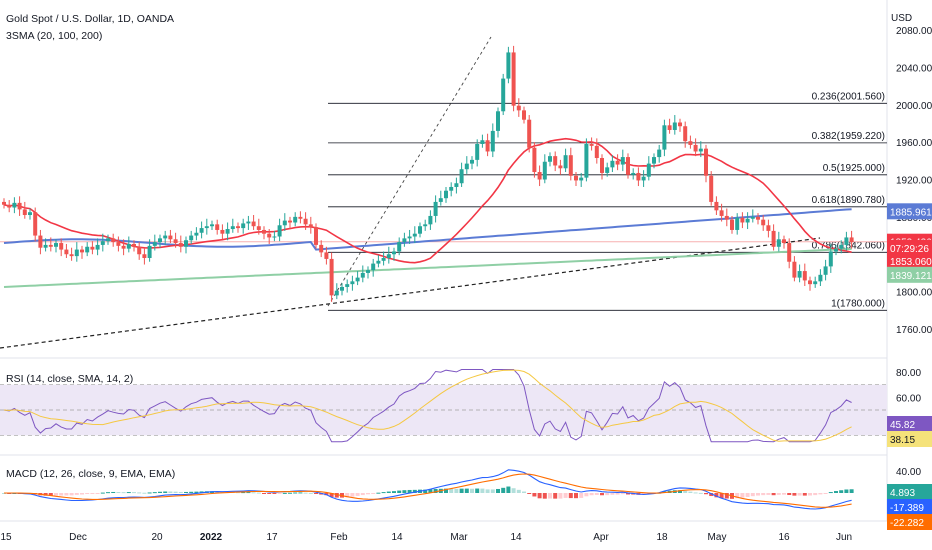  What do you see at coordinates (70, 379) in the screenshot?
I see `rsi-label: RSI (14, close, SMA, 14, 2)` at bounding box center [70, 379].